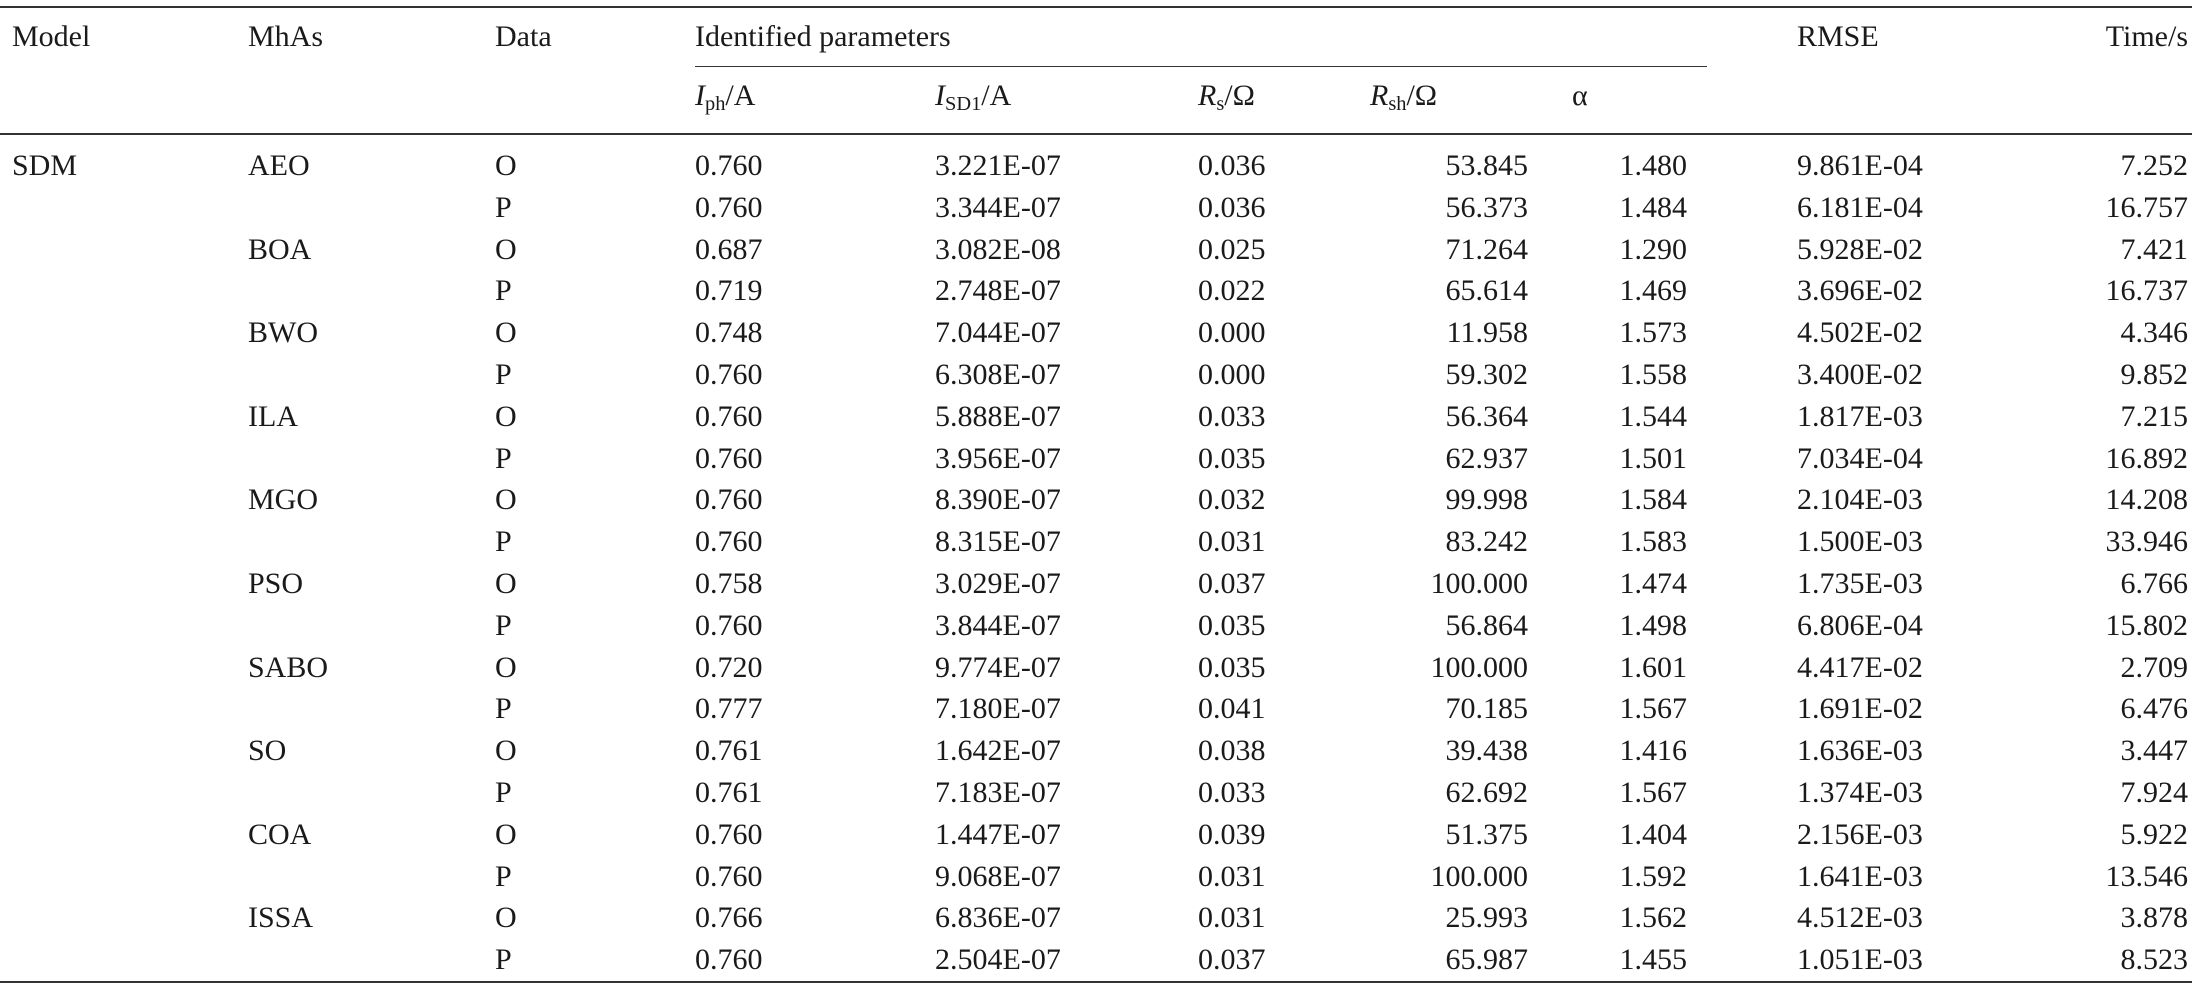 The image size is (2192, 983). What do you see at coordinates (1653, 751) in the screenshot?
I see `cell-alpha: 1.416` at bounding box center [1653, 751].